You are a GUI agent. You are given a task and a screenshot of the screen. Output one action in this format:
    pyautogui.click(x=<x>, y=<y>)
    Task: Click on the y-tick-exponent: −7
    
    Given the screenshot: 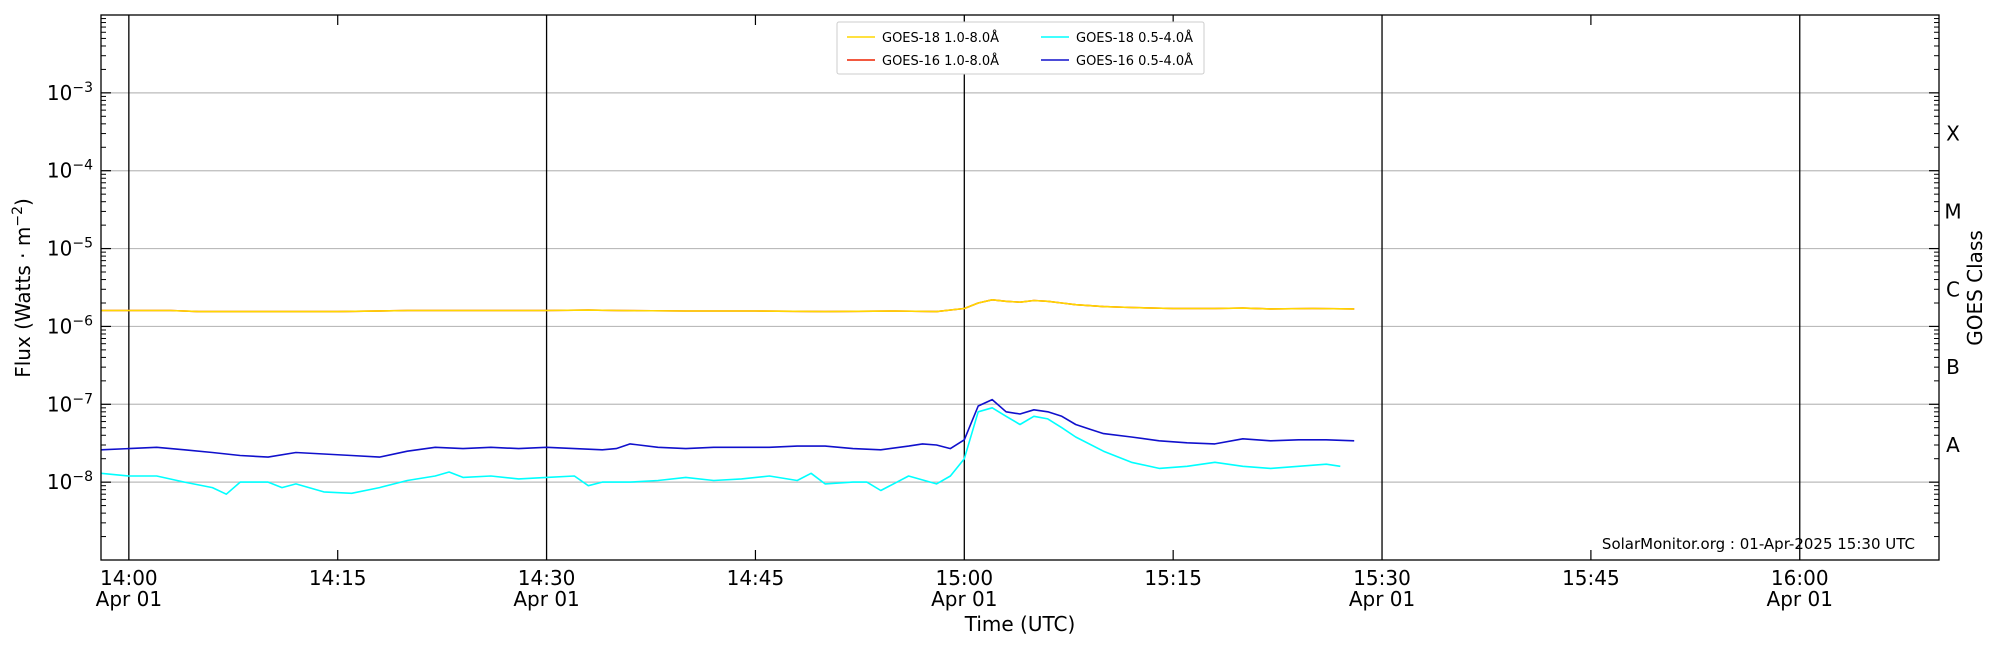 What is the action you would take?
    pyautogui.click(x=82, y=399)
    